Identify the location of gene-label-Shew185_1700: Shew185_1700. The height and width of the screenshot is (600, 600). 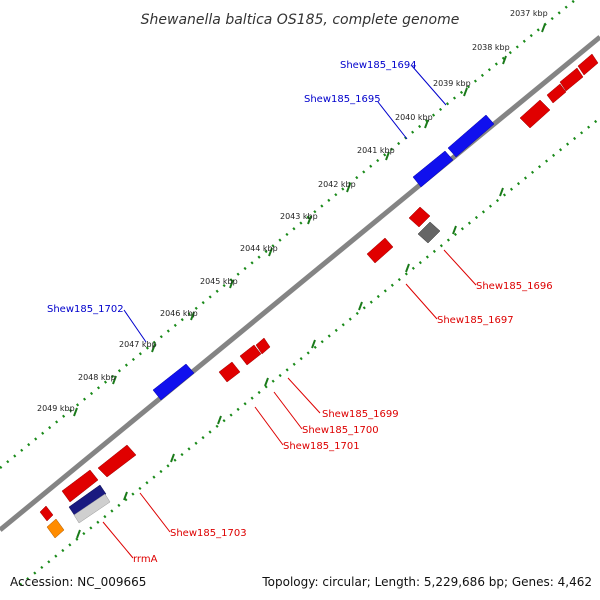
(340, 430).